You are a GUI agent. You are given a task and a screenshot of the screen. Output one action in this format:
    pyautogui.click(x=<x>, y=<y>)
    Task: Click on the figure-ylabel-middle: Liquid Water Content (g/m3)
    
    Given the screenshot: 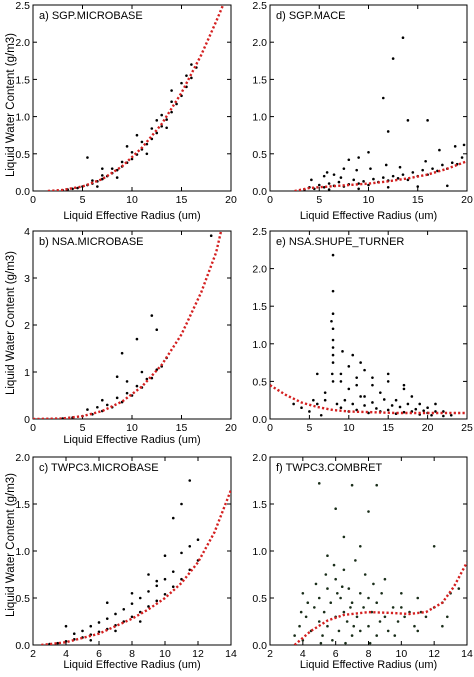 What is the action you would take?
    pyautogui.click(x=11, y=323)
    